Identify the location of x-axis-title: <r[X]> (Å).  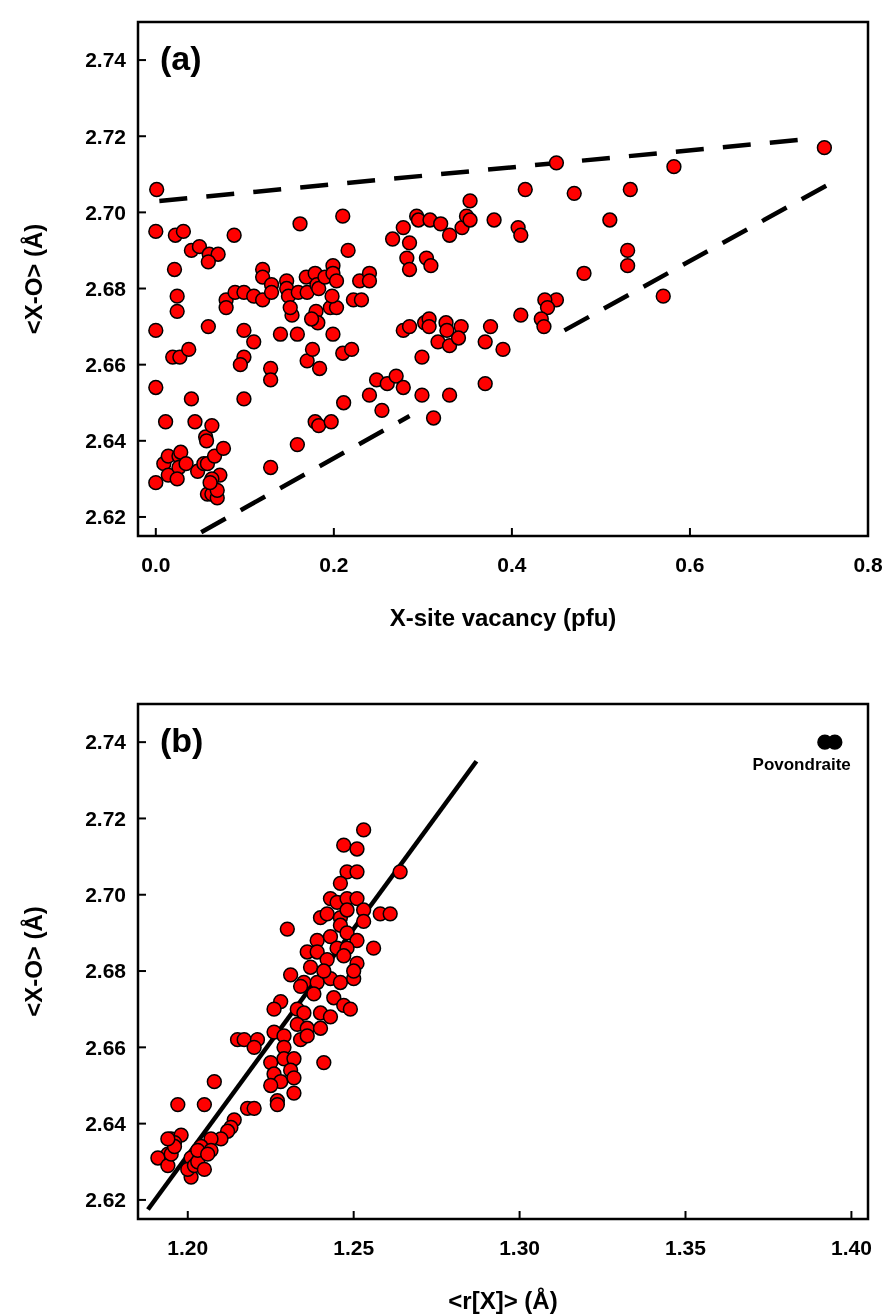
(503, 1300).